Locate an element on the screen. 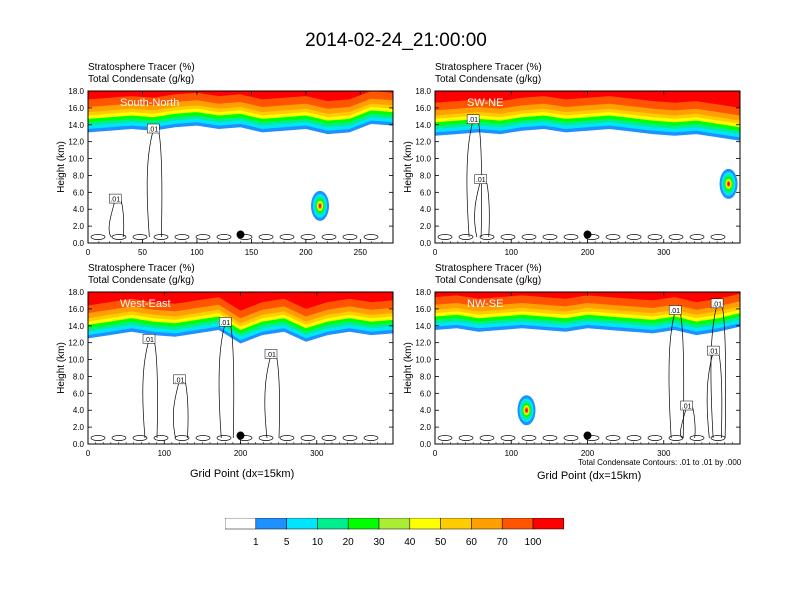  x-tick-label: 150 is located at coordinates (252, 252).